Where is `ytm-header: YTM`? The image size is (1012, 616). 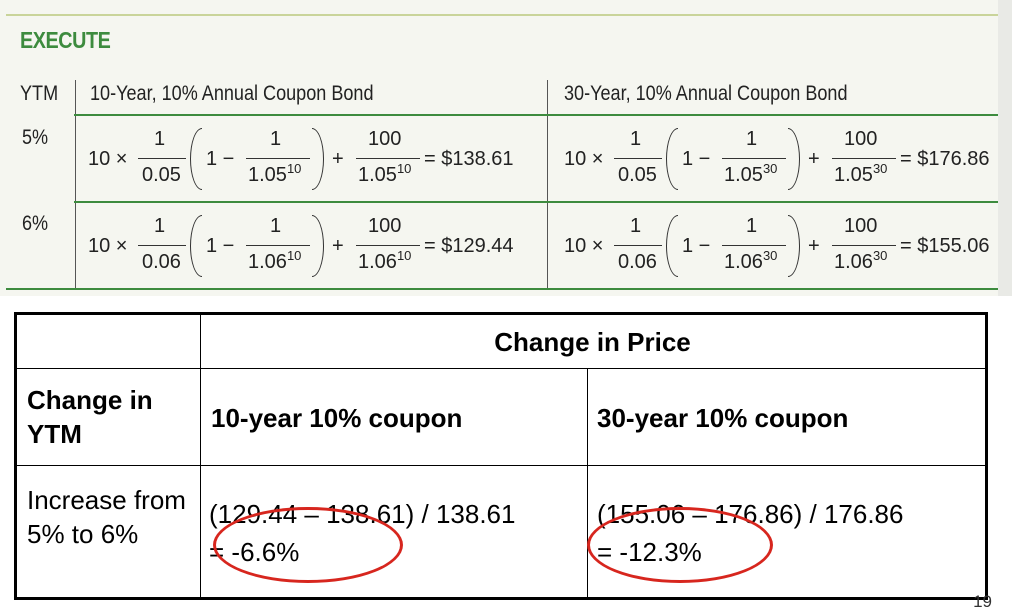 ytm-header: YTM is located at coordinates (39, 93).